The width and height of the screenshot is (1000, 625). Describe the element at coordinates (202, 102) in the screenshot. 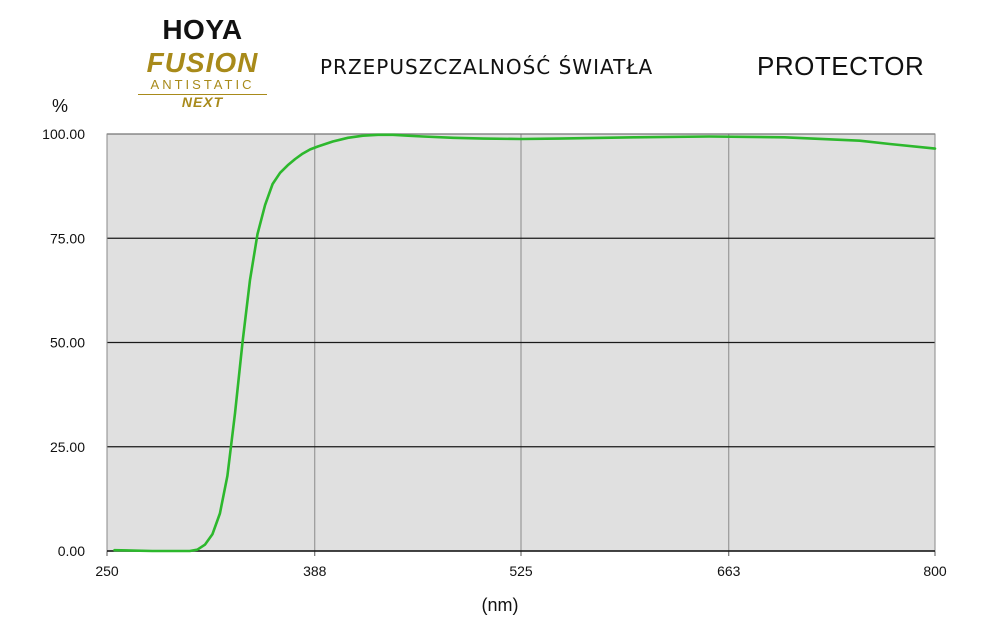

I see `logo-next: NEXT` at that location.